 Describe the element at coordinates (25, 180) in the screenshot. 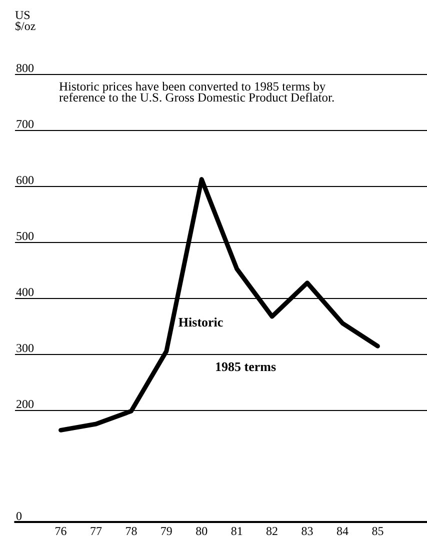

I see `y-tick-label: 600` at that location.